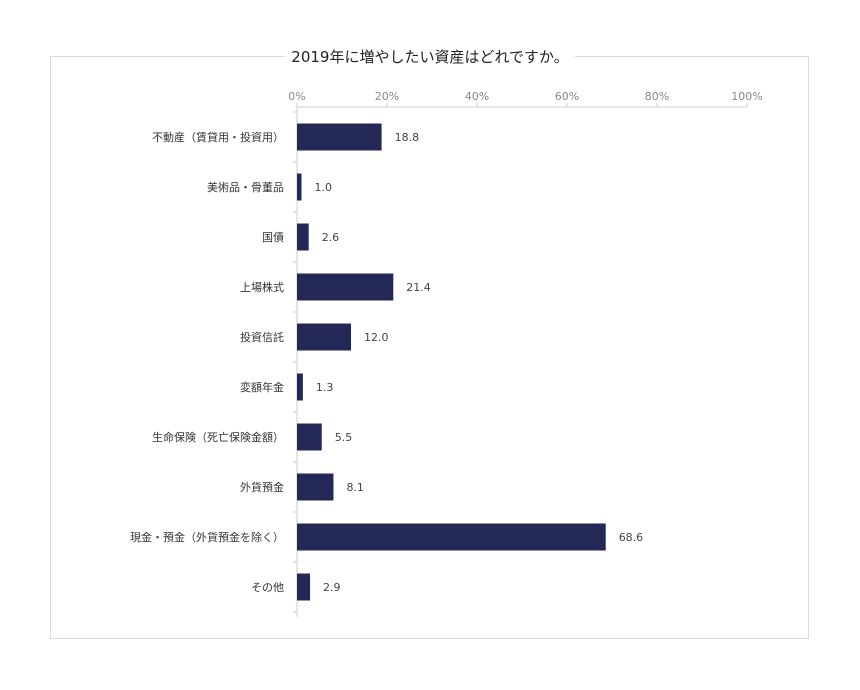 Image resolution: width=860 pixels, height=690 pixels. I want to click on data-label: 12.0, so click(376, 337).